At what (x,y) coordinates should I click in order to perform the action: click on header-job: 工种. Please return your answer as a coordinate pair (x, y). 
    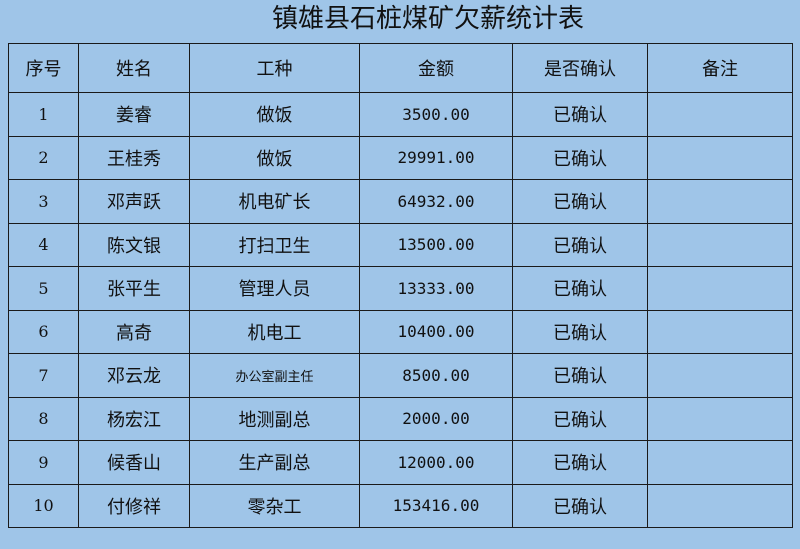
    Looking at the image, I should click on (274, 68).